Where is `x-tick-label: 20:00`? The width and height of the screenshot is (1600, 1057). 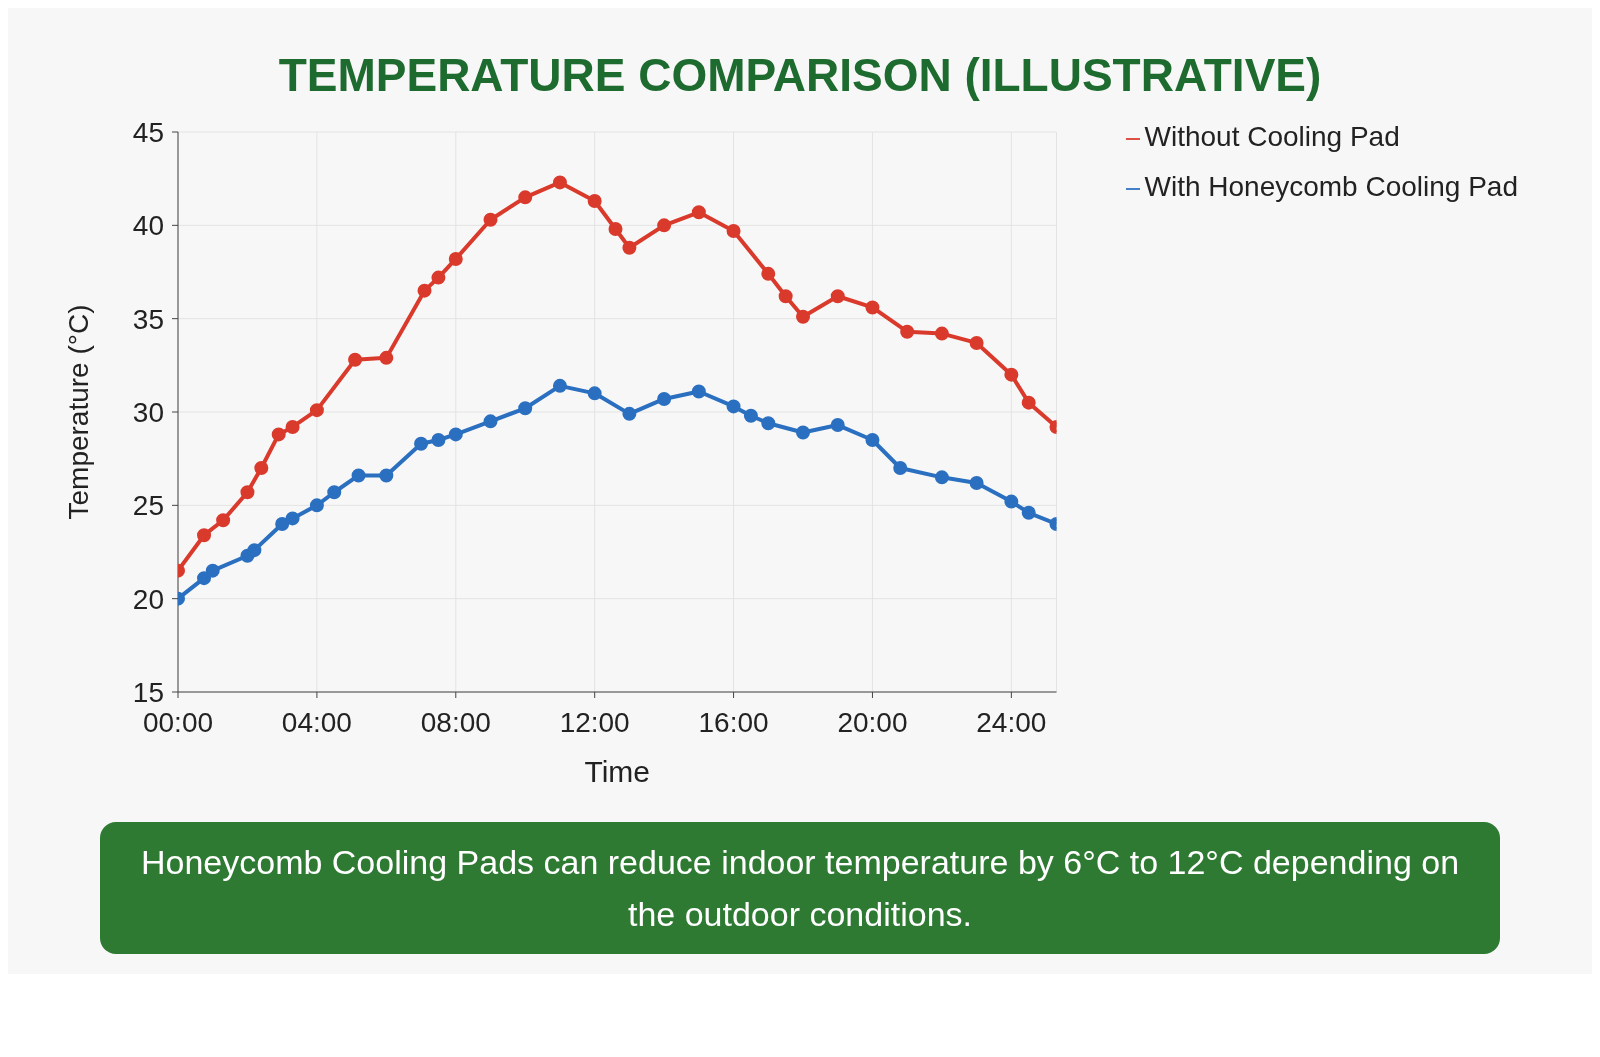
x-tick-label: 20:00 is located at coordinates (872, 722).